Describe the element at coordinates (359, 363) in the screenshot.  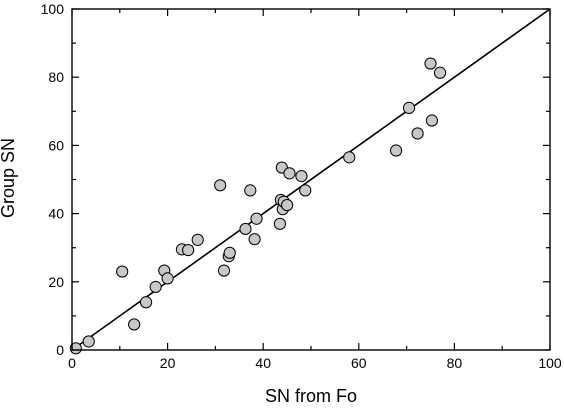
I see `x-tick-label: 60` at that location.